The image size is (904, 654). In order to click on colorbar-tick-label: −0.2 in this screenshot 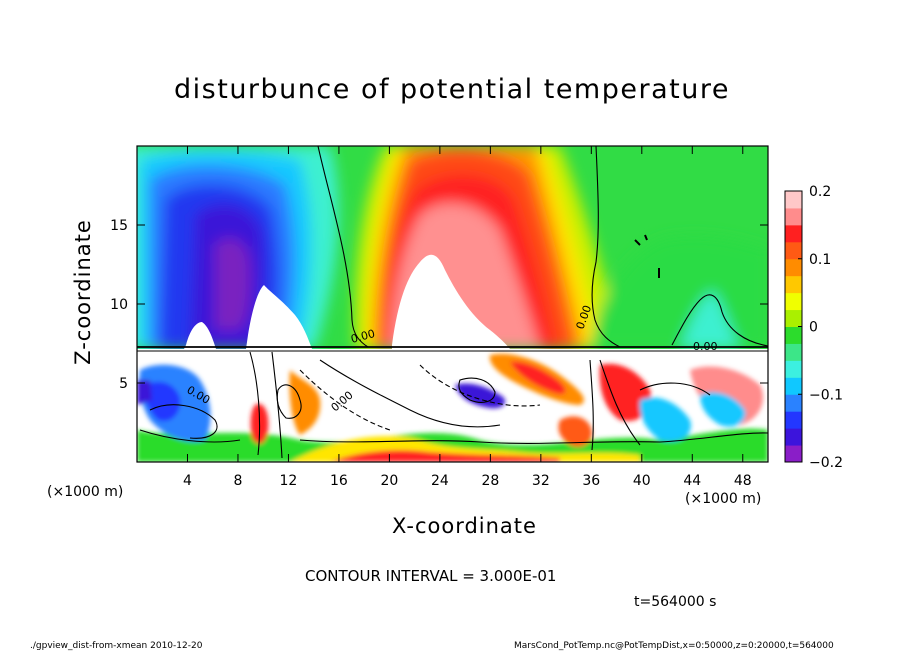, I will do `click(826, 463)`.